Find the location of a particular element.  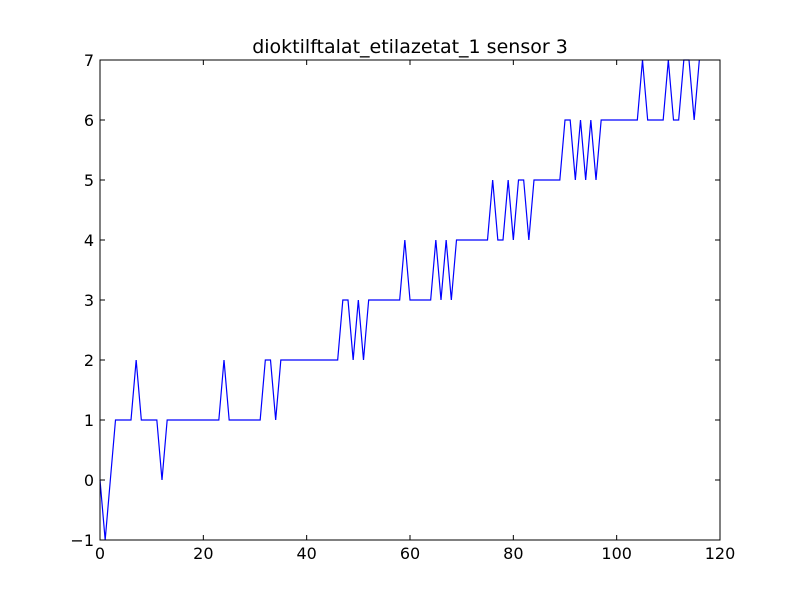

chart-title: dioktilftalat_etilazetat_1 sensor 3 is located at coordinates (410, 47).